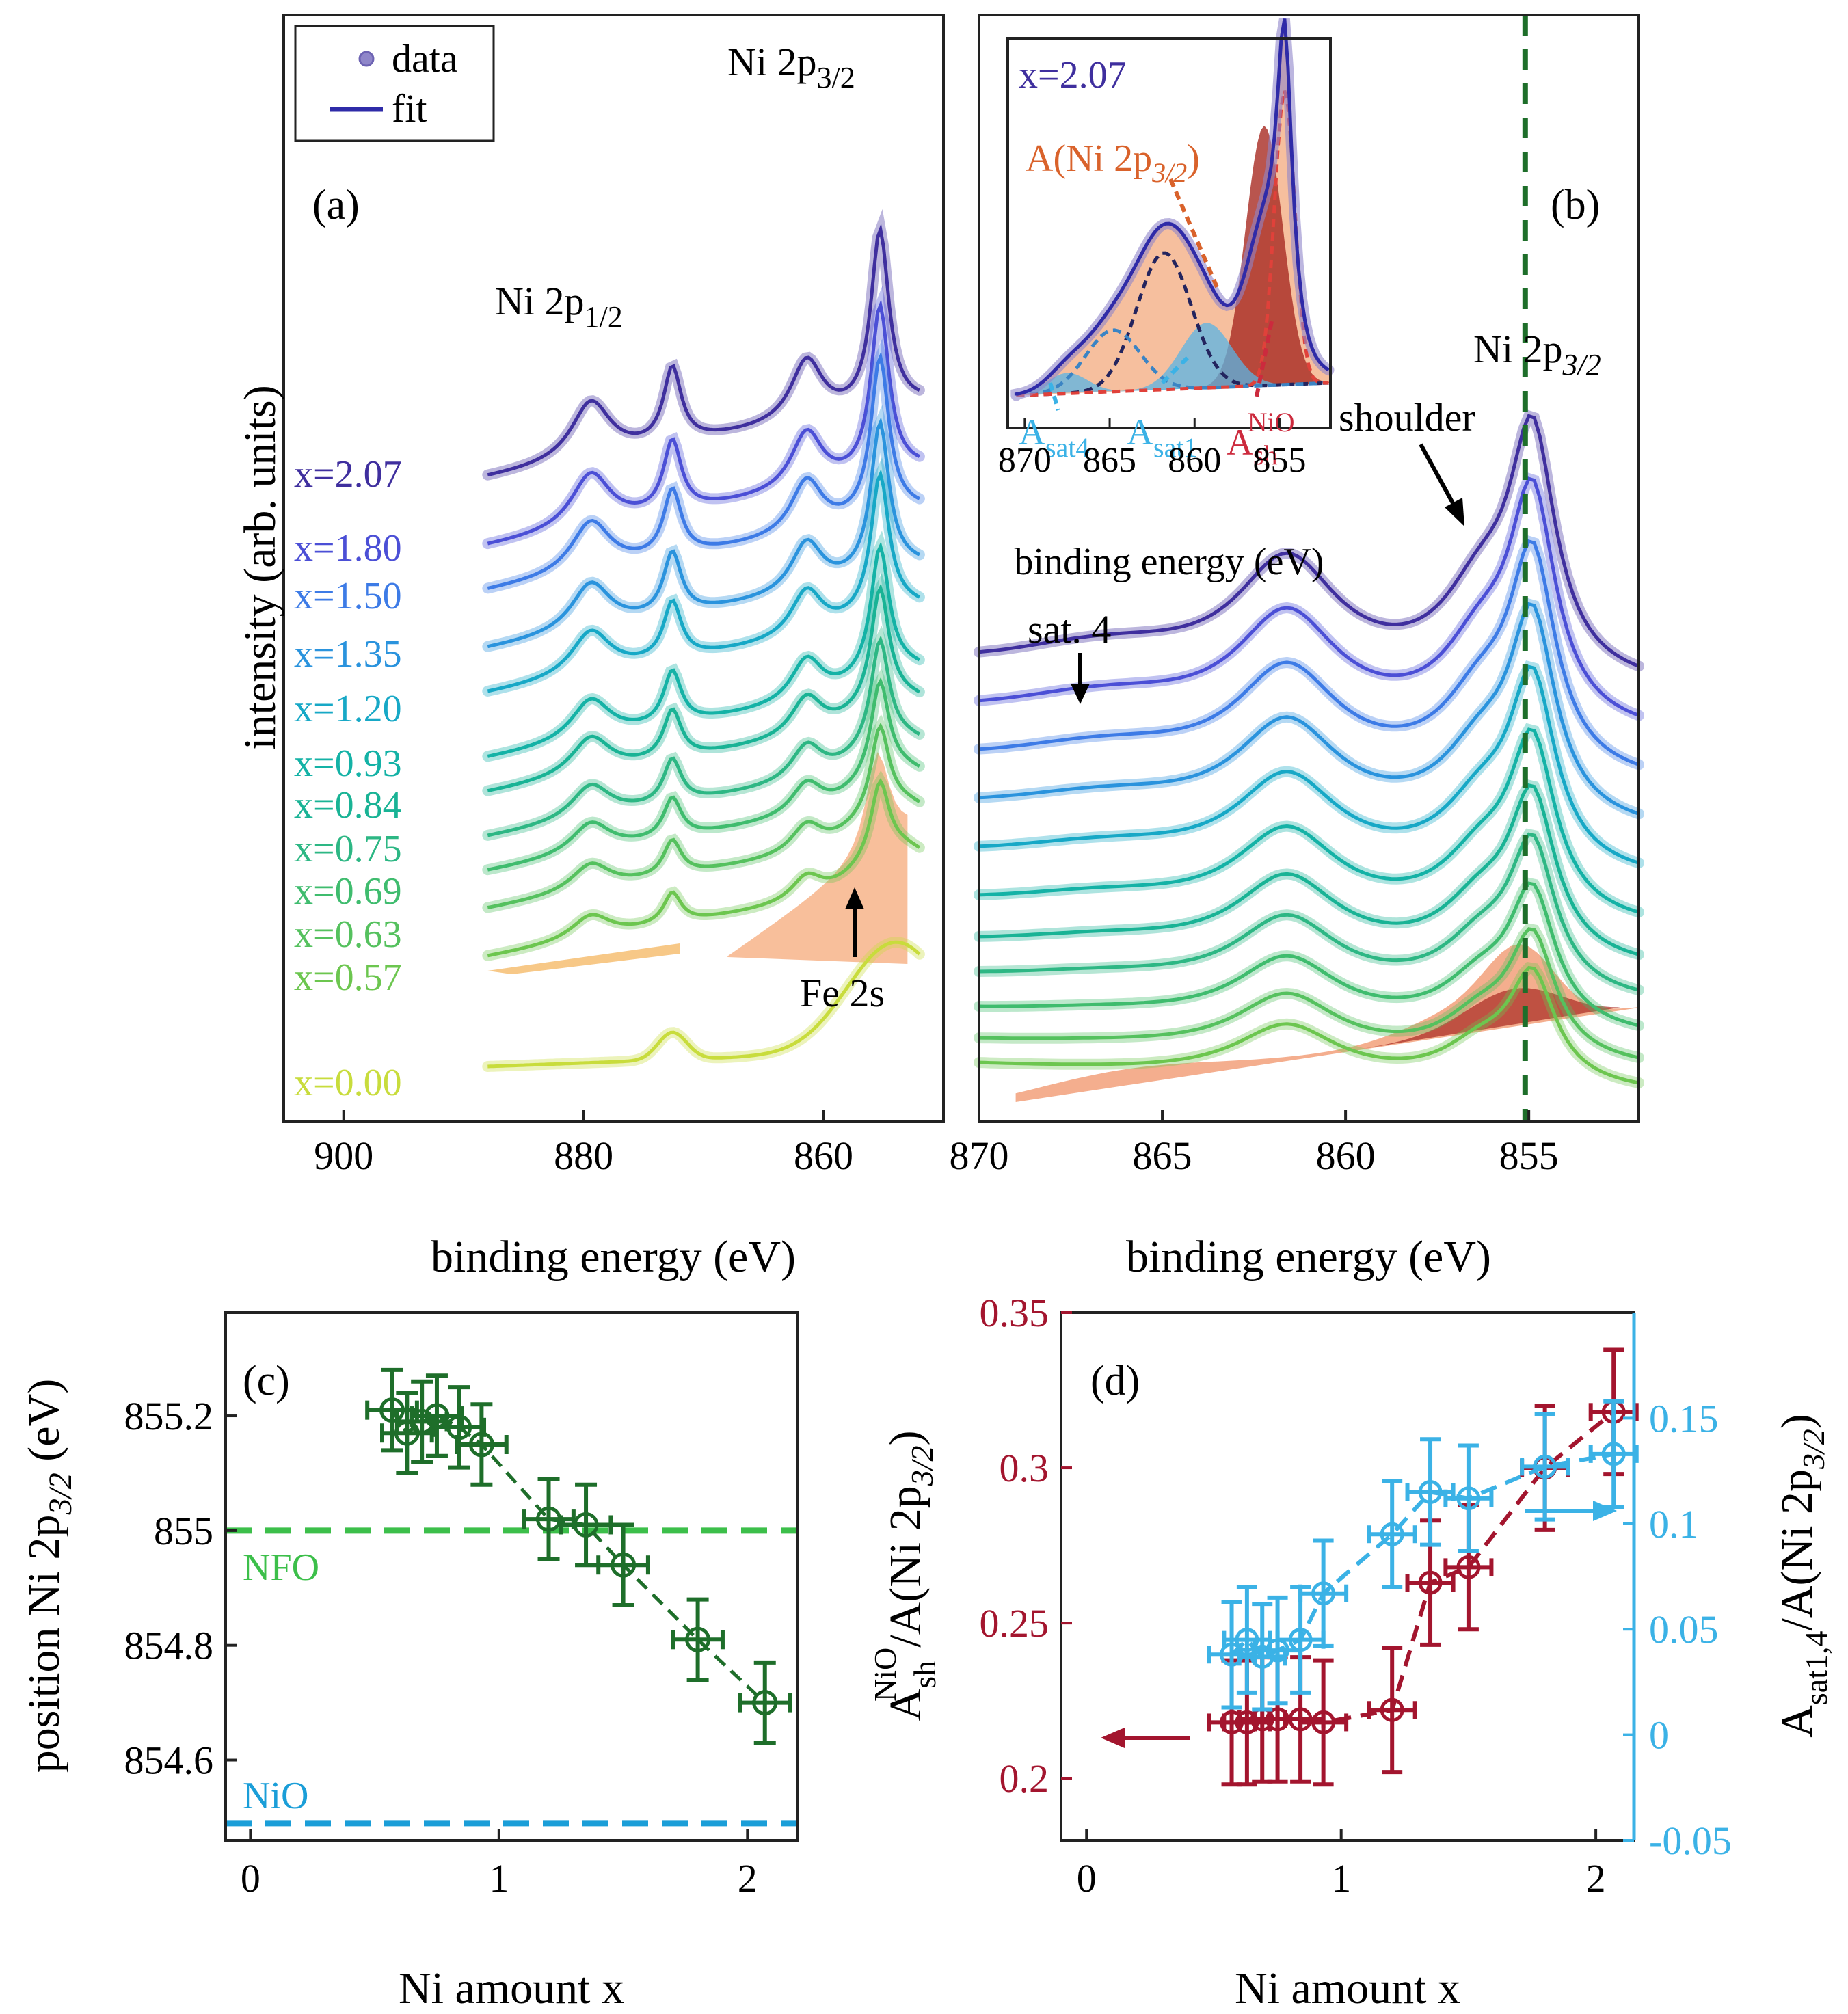  I want to click on spectrum-x=0.75, so click(703, 734).